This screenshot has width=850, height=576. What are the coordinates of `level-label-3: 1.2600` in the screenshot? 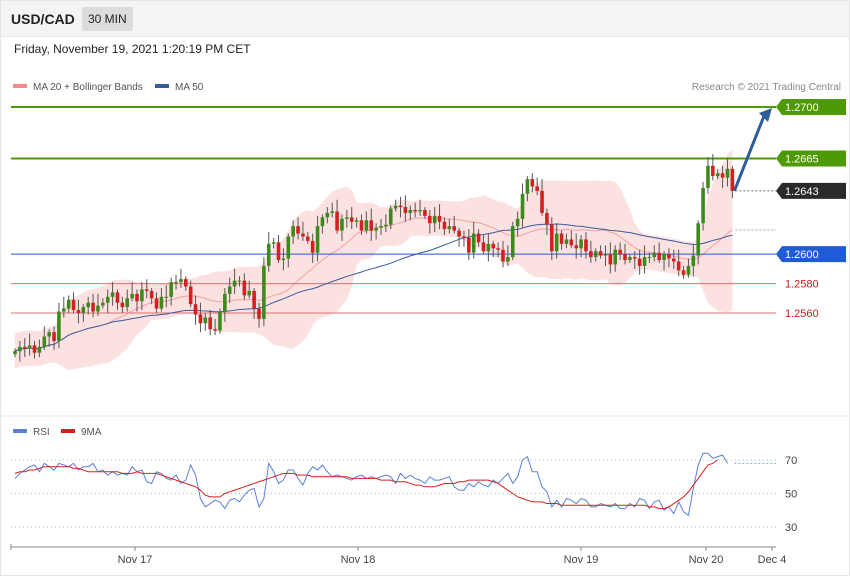 It's located at (802, 255).